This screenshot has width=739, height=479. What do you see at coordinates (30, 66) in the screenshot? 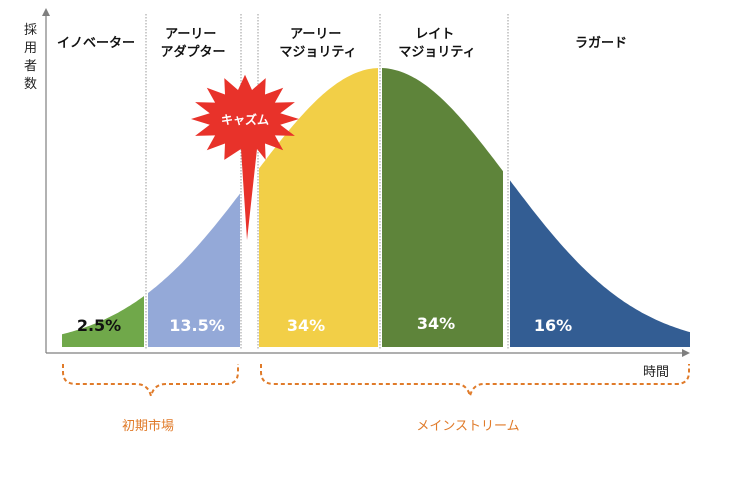
I see `y-axis-label-char: 者` at bounding box center [30, 66].